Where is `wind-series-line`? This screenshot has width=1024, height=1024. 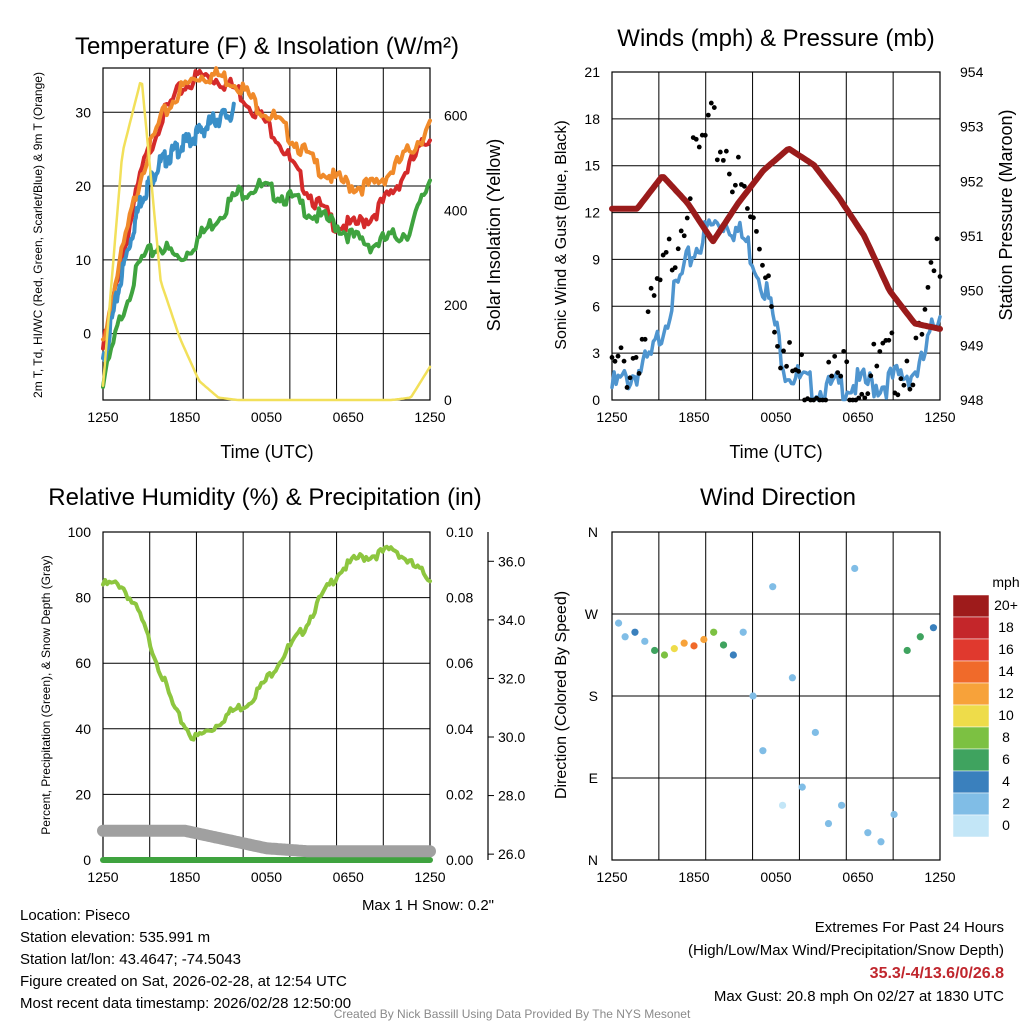 wind-series-line is located at coordinates (776, 310).